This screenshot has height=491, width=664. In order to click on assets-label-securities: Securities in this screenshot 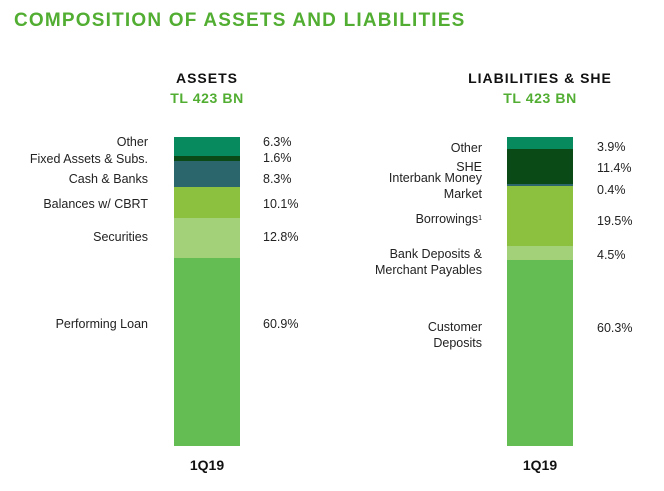, I will do `click(120, 237)`.